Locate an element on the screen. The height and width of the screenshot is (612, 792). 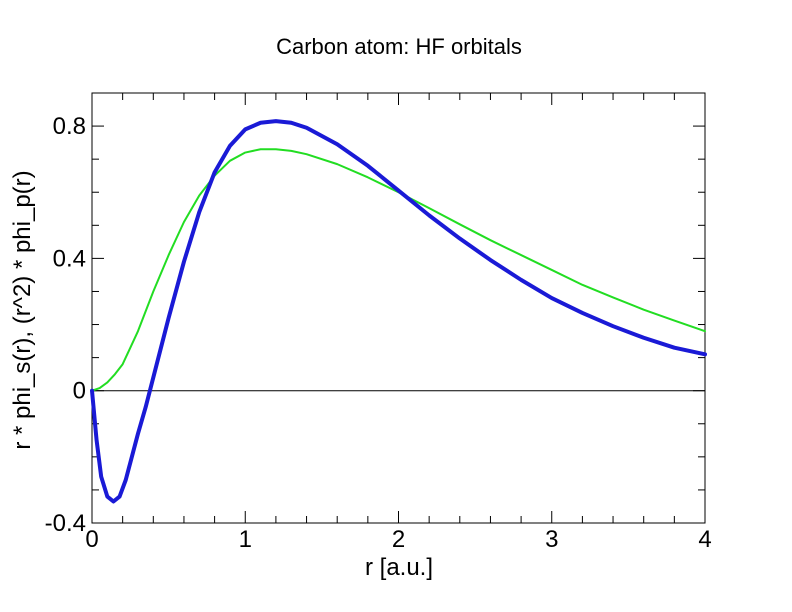
y-tick-label: 0 is located at coordinates (79, 391).